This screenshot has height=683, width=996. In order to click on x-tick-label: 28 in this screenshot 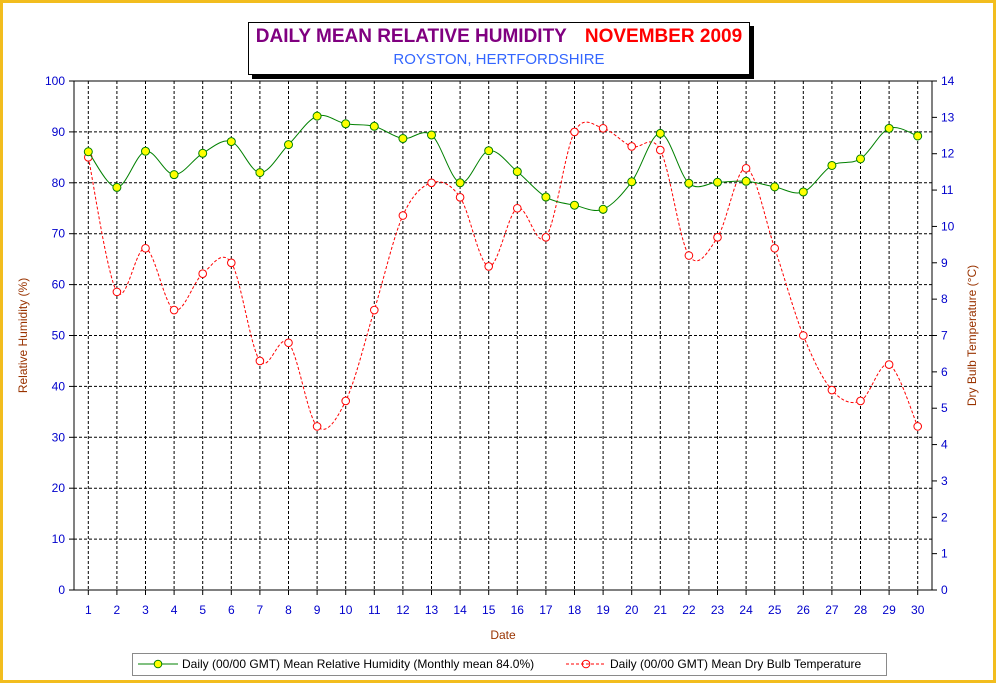, I will do `click(861, 610)`.